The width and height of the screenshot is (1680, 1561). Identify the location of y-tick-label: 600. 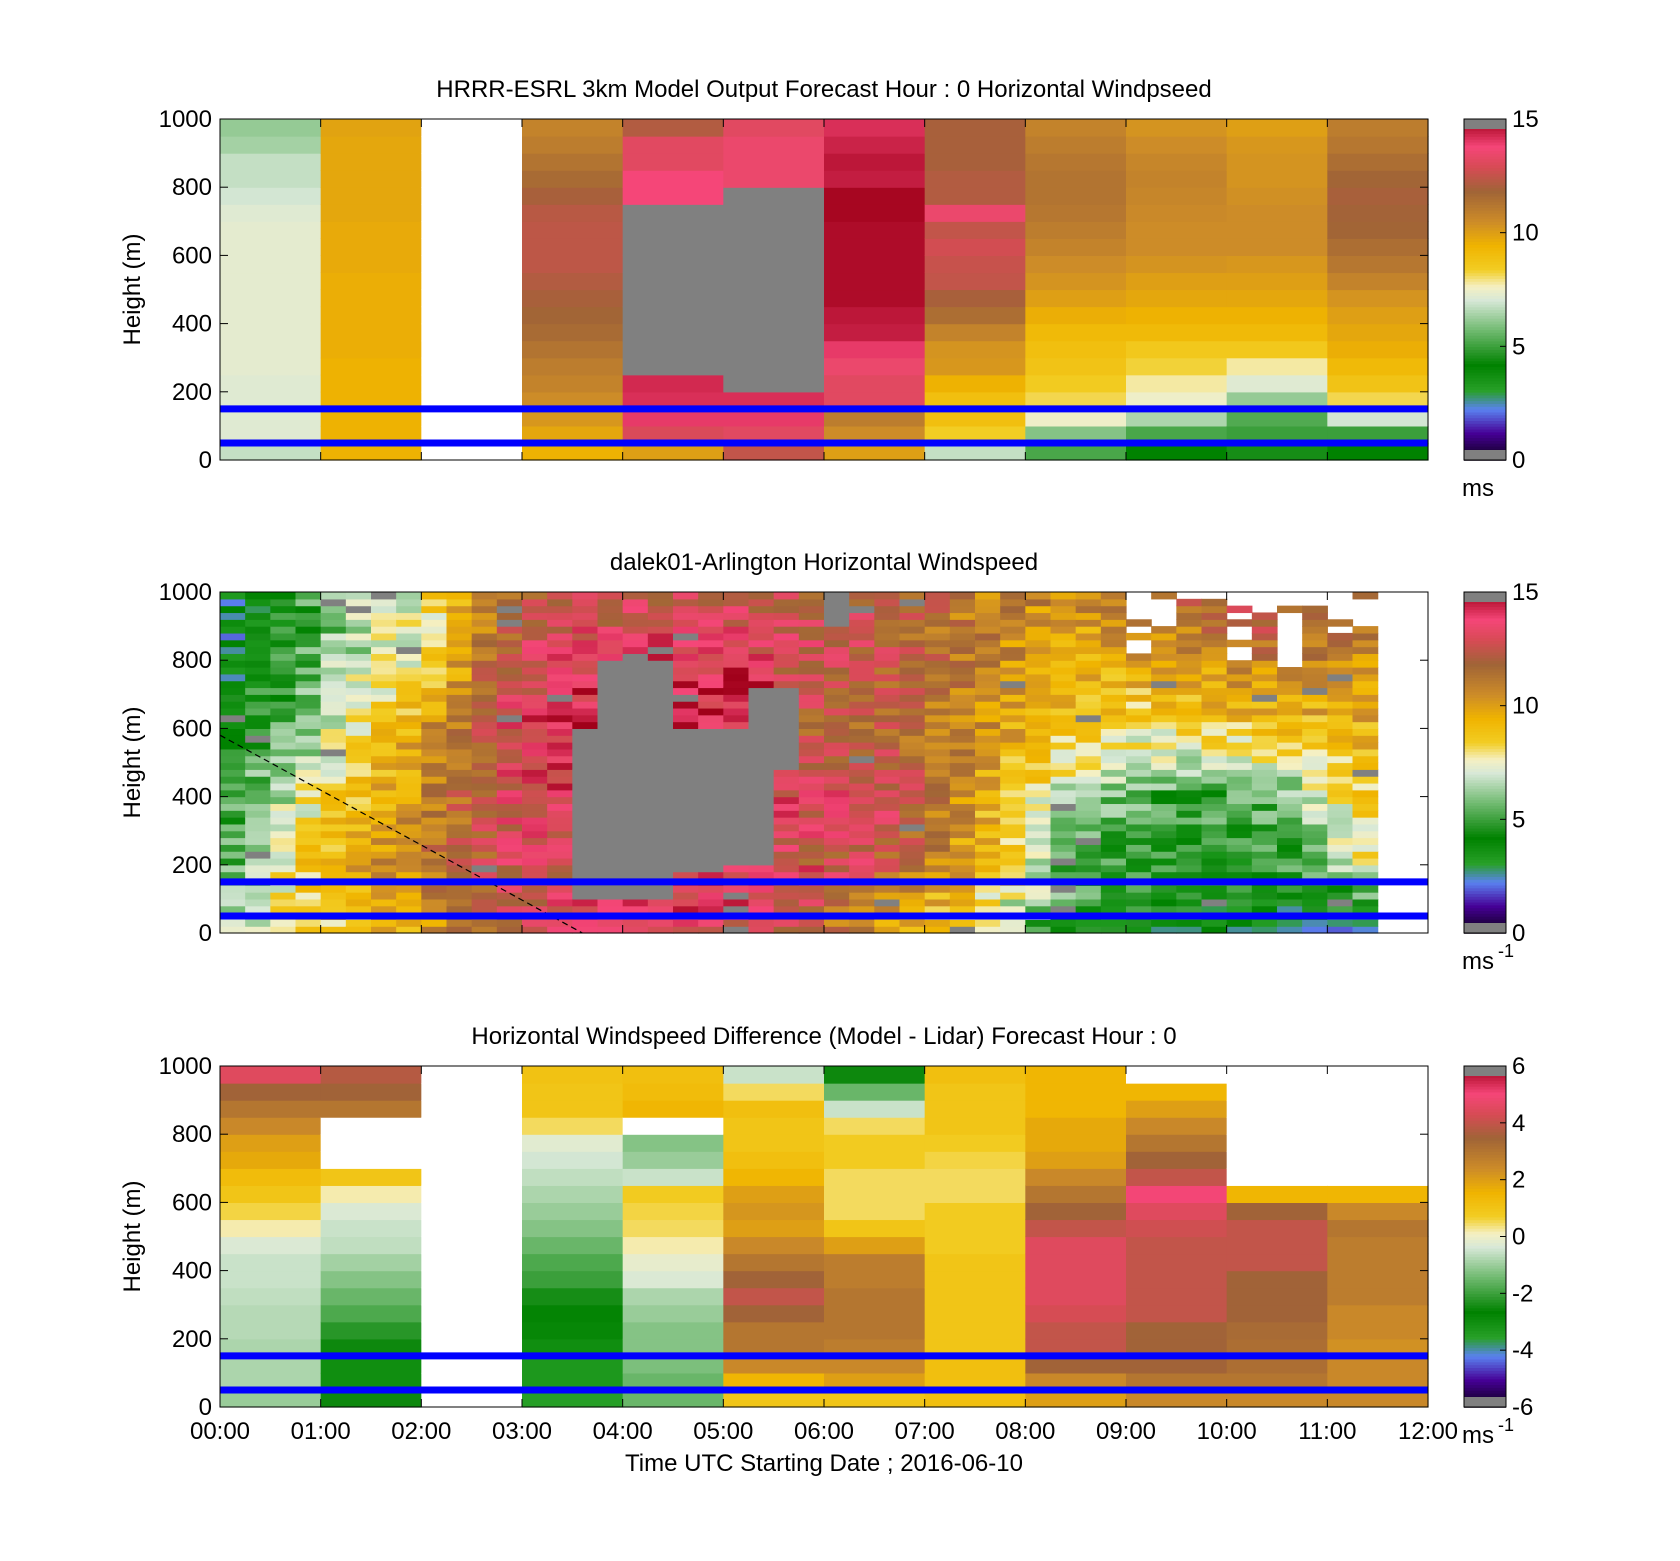
(192, 255).